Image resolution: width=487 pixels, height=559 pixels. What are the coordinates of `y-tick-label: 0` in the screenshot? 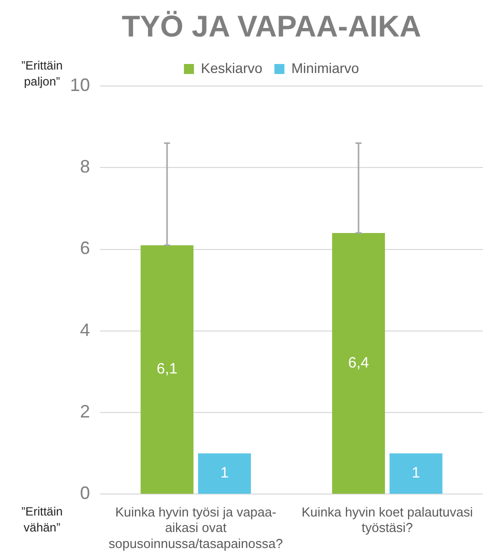 It's located at (85, 493).